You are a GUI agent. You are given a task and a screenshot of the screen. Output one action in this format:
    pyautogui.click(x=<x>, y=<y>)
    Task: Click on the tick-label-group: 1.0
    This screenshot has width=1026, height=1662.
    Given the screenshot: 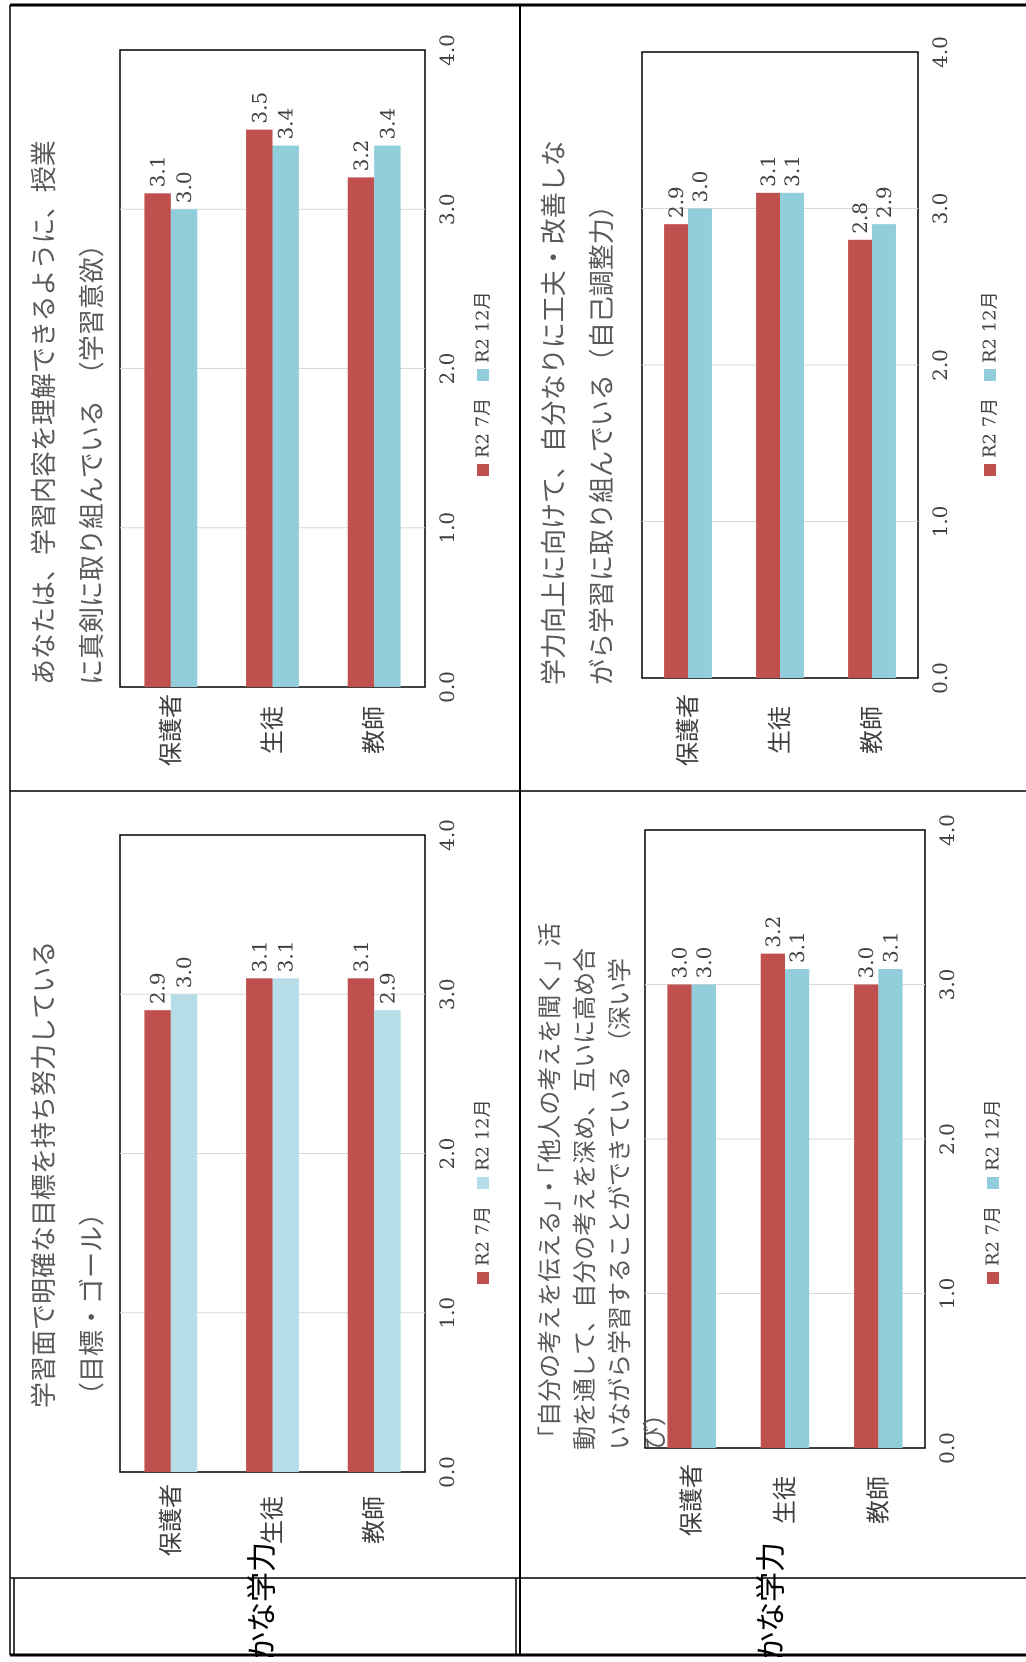 What is the action you would take?
    pyautogui.click(x=447, y=1313)
    